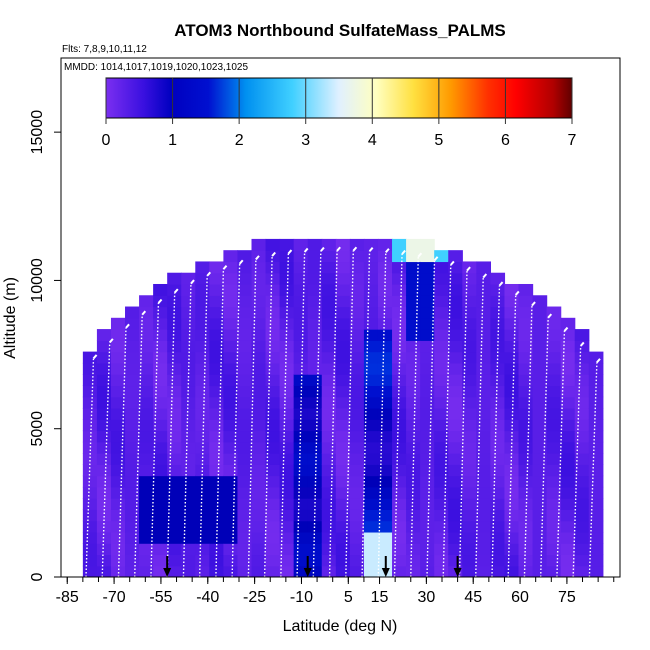 Image resolution: width=650 pixels, height=650 pixels. Describe the element at coordinates (10, 318) in the screenshot. I see `y-axis-label: Altitude (m)` at that location.